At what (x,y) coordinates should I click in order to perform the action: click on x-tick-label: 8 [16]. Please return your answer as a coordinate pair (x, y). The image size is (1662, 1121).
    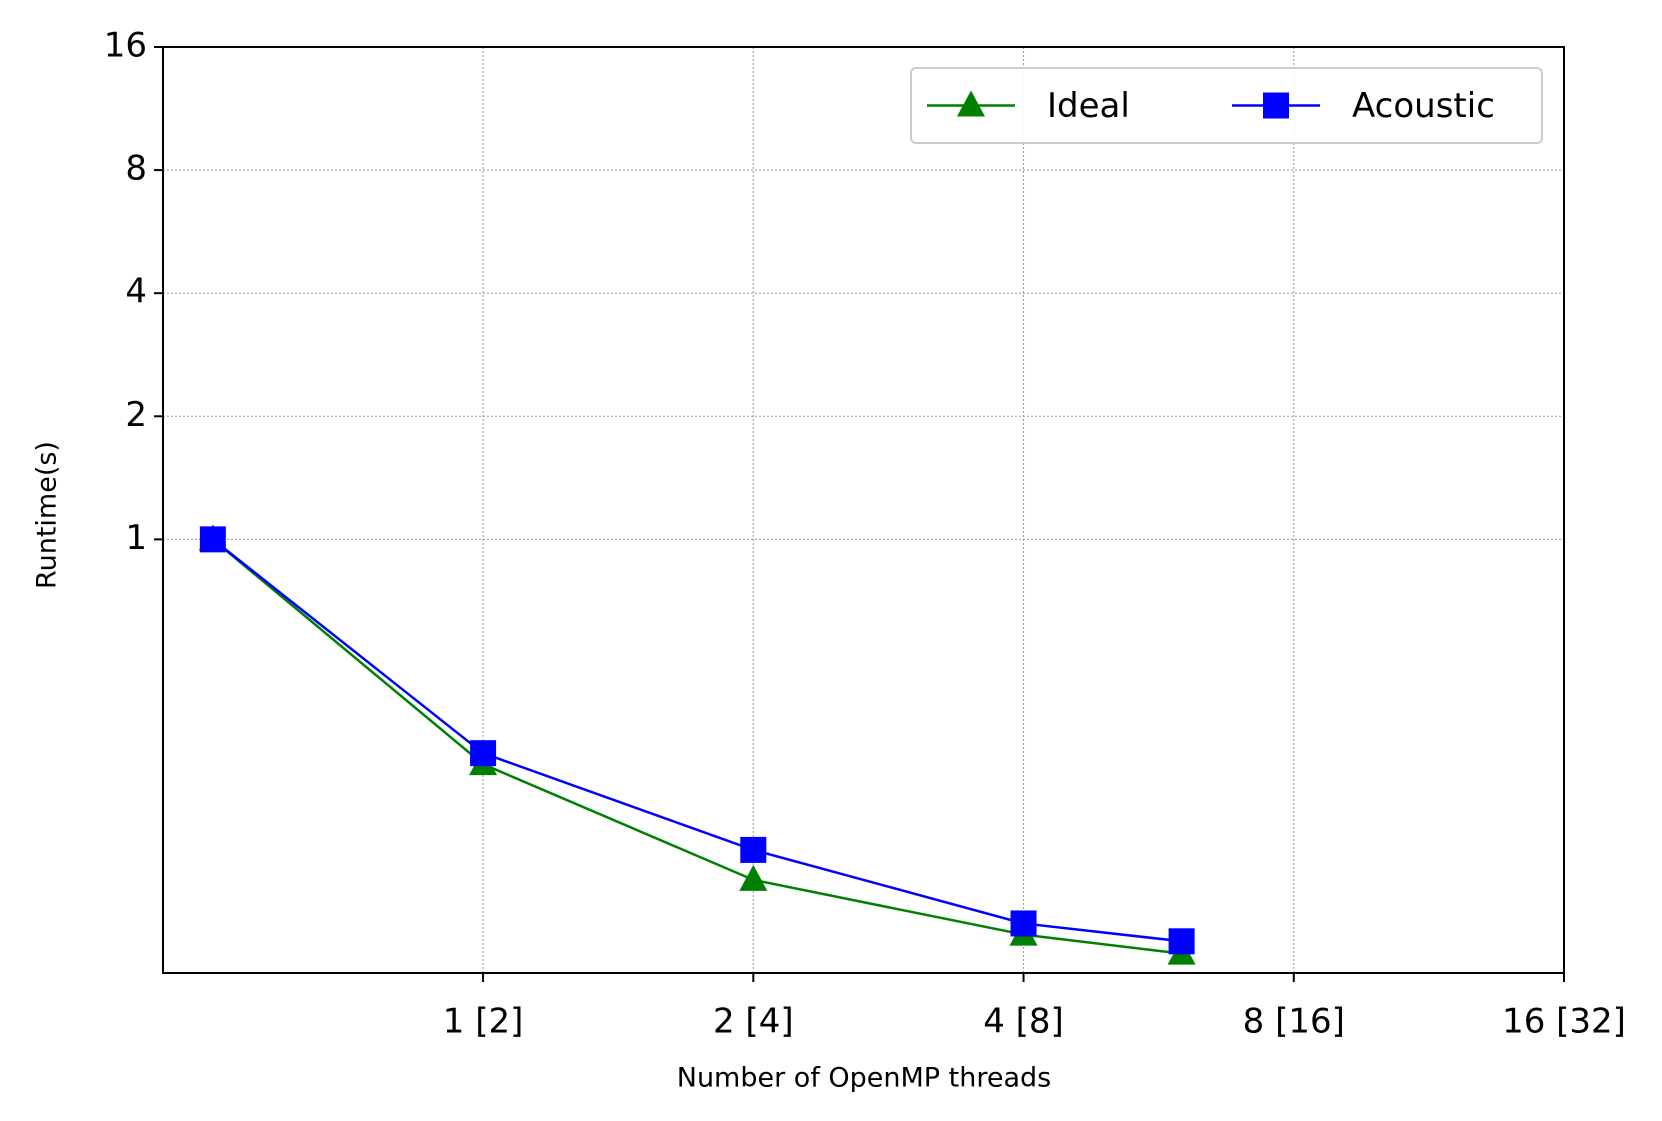
    Looking at the image, I should click on (1294, 1022).